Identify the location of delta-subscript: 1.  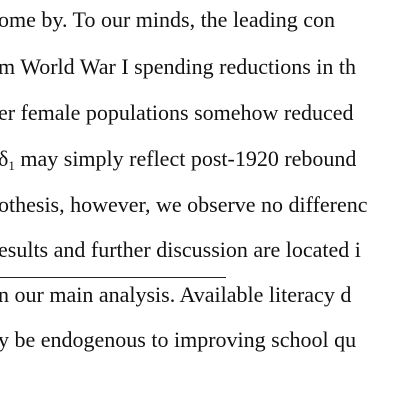
(11, 165).